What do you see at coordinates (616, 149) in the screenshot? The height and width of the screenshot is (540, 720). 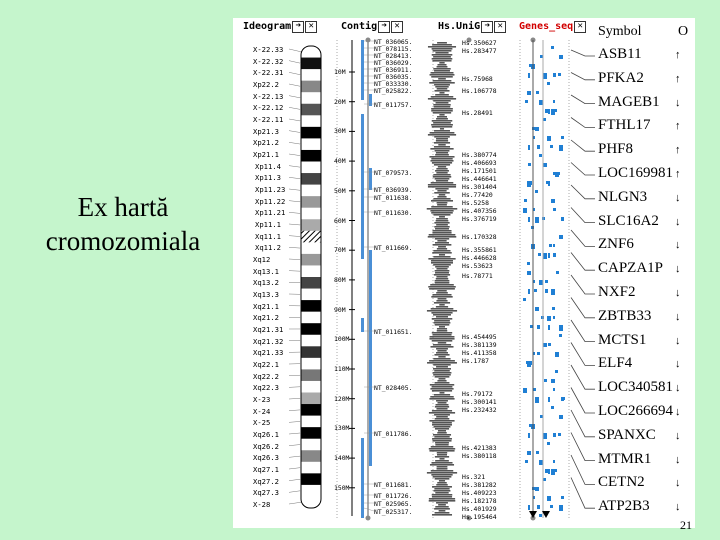 I see `gene-symbol-link: PHF8` at bounding box center [616, 149].